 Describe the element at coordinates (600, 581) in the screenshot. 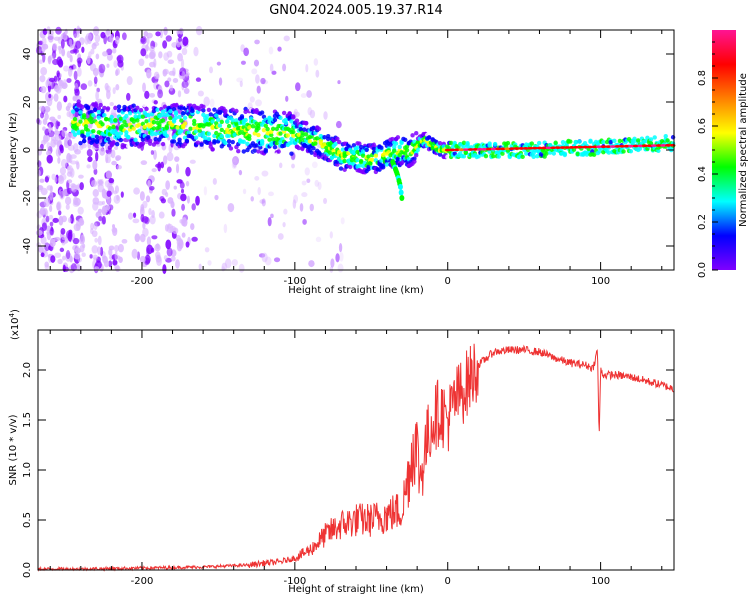

I see `snr-xtick-label: 100` at that location.